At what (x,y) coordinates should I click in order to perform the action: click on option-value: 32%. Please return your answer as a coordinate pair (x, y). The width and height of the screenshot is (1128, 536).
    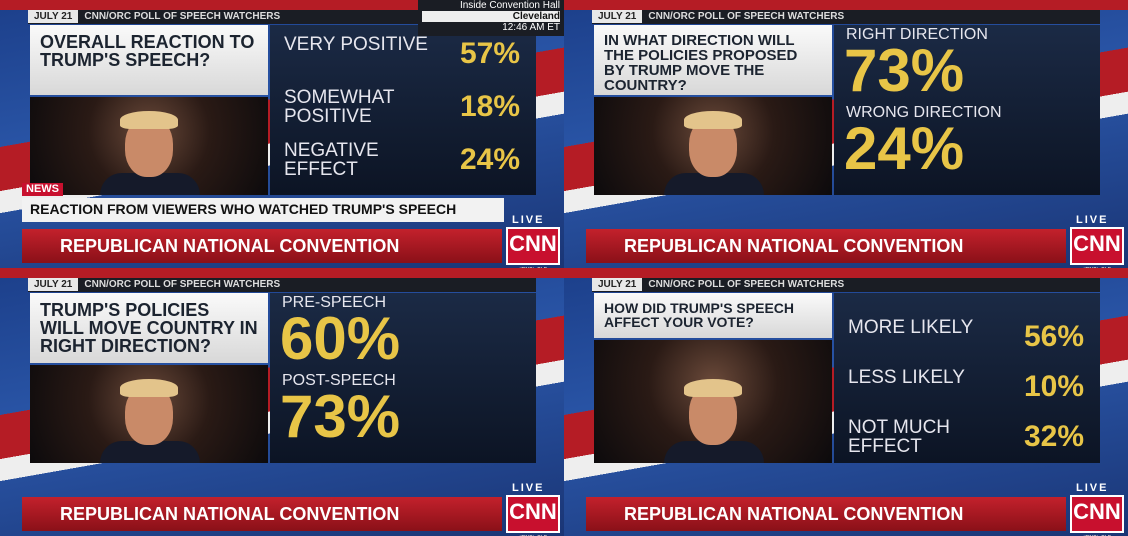
    Looking at the image, I should click on (1053, 436).